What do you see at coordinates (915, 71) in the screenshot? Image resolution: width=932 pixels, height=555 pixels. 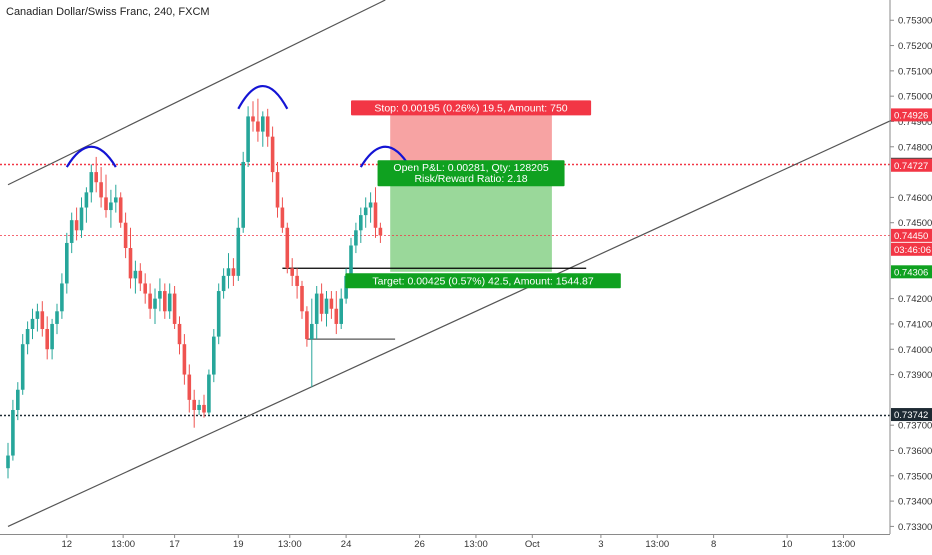 I see `y-tick-label: 0.75100` at bounding box center [915, 71].